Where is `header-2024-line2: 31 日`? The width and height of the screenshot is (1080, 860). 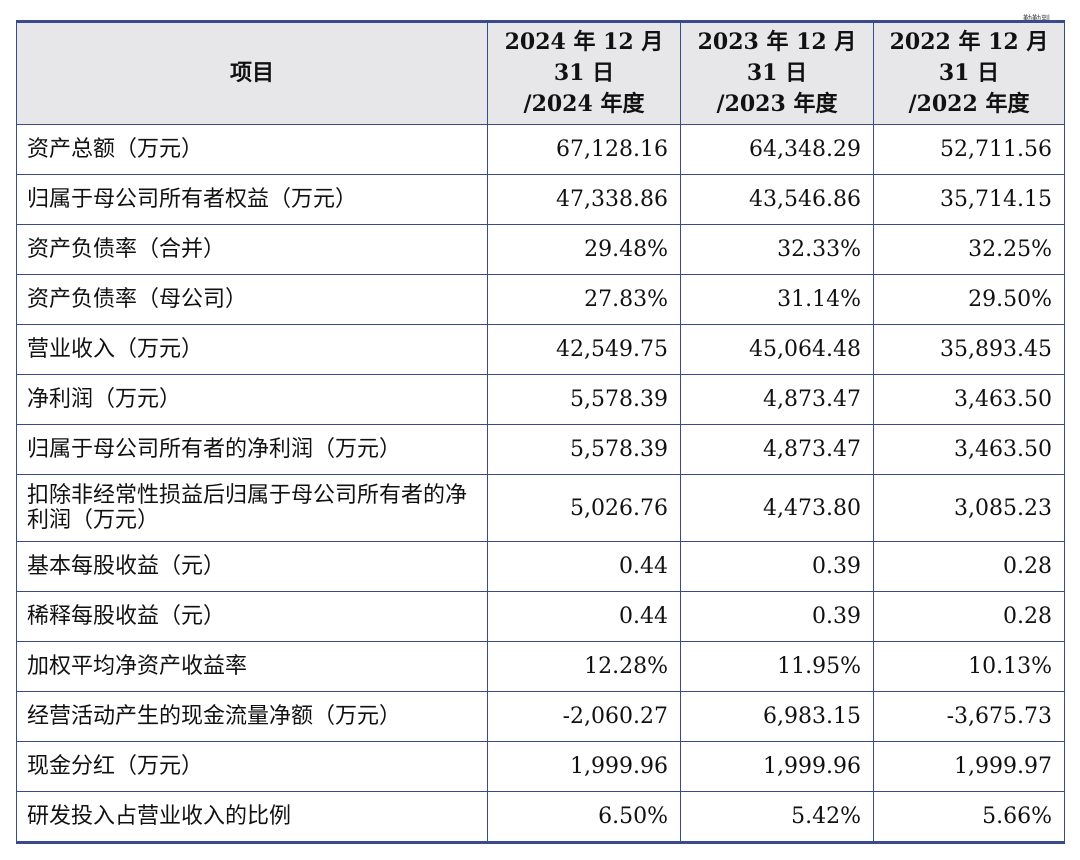 header-2024-line2: 31 日 is located at coordinates (584, 73).